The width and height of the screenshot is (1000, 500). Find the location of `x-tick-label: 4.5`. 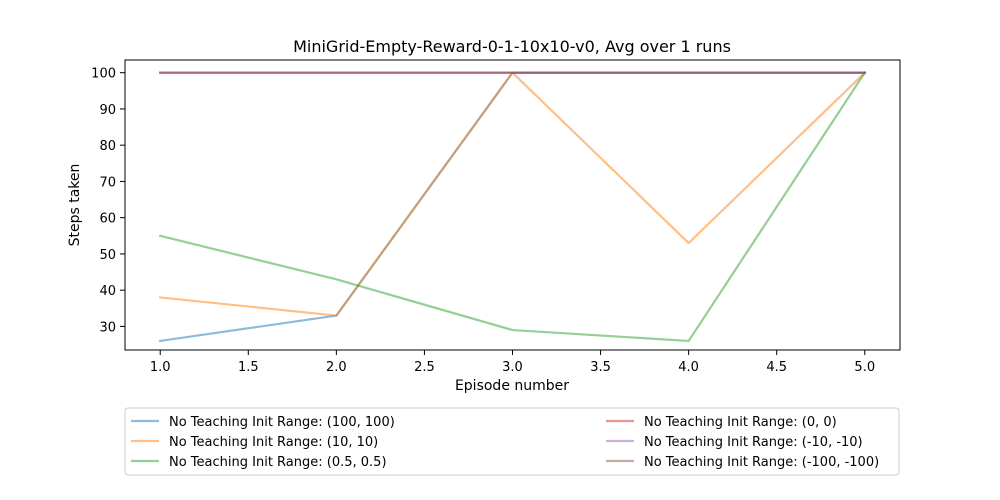

x-tick-label: 4.5 is located at coordinates (776, 367).